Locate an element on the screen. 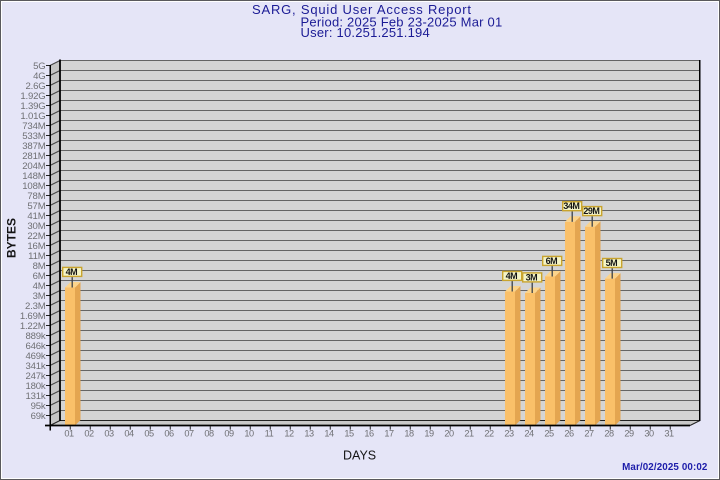 This screenshot has width=720, height=480. svg-text: User: 10.251.251.194 is located at coordinates (365, 32).